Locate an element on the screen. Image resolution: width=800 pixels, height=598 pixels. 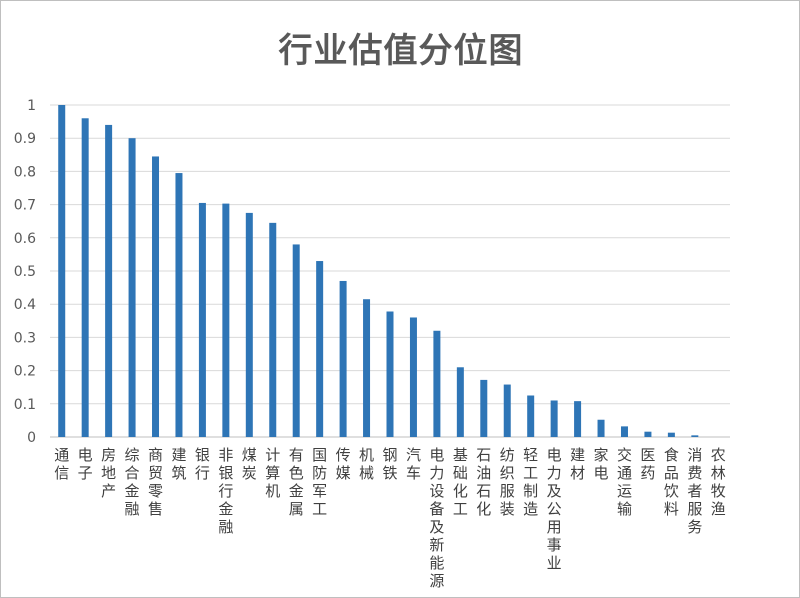
y-tick-label: 0.4 is located at coordinates (25, 305).